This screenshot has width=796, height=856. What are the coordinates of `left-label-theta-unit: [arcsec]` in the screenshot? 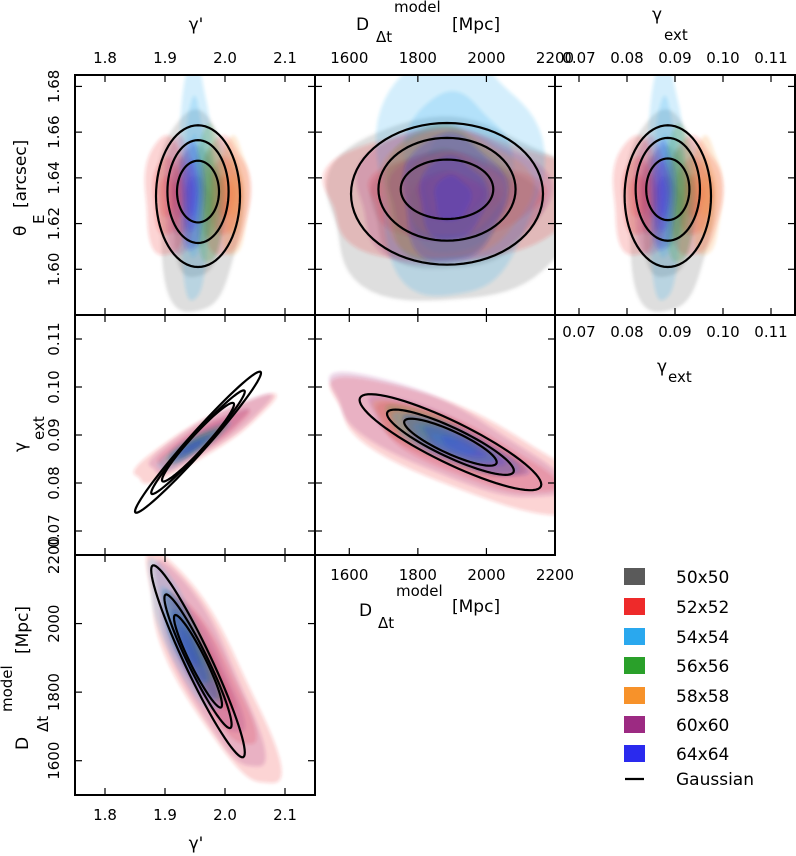 It's located at (21, 174).